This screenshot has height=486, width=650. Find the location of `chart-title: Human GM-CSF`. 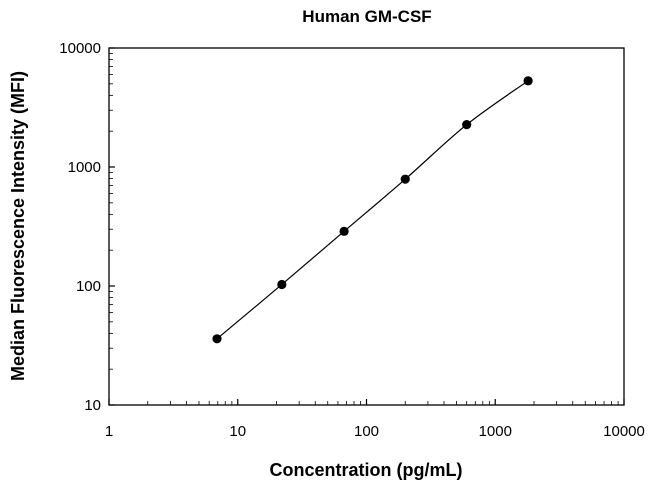

chart-title: Human GM-CSF is located at coordinates (366, 16).